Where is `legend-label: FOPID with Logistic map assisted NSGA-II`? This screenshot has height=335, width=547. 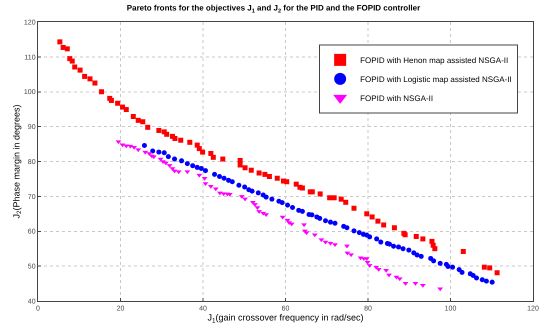
legend-label: FOPID with Logistic map assisted NSGA-II is located at coordinates (436, 79).